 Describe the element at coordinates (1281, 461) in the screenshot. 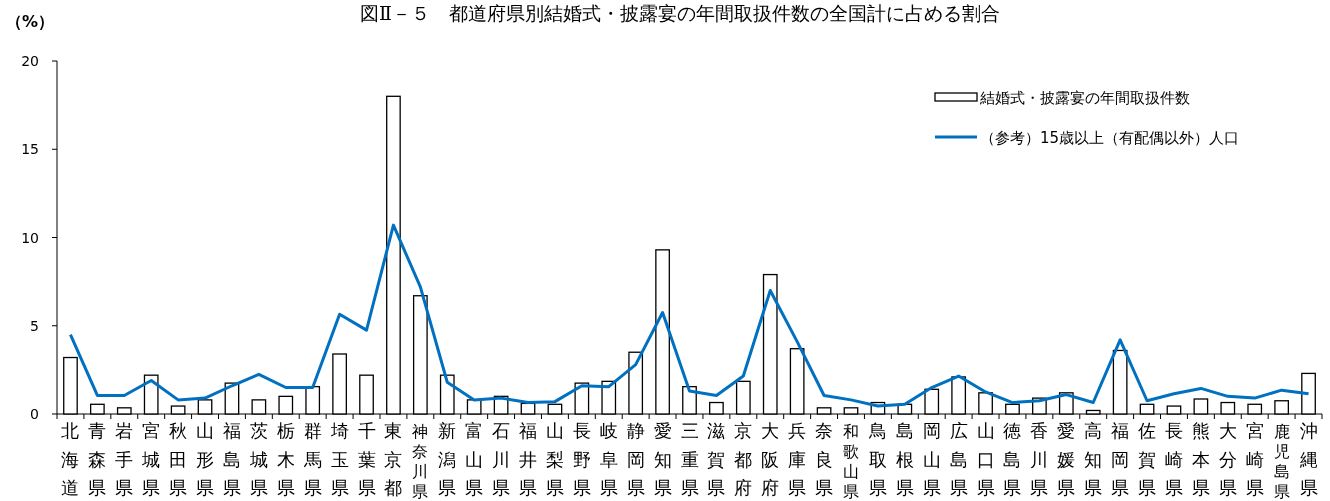

I see `x-tick-label: 鹿児島県` at that location.